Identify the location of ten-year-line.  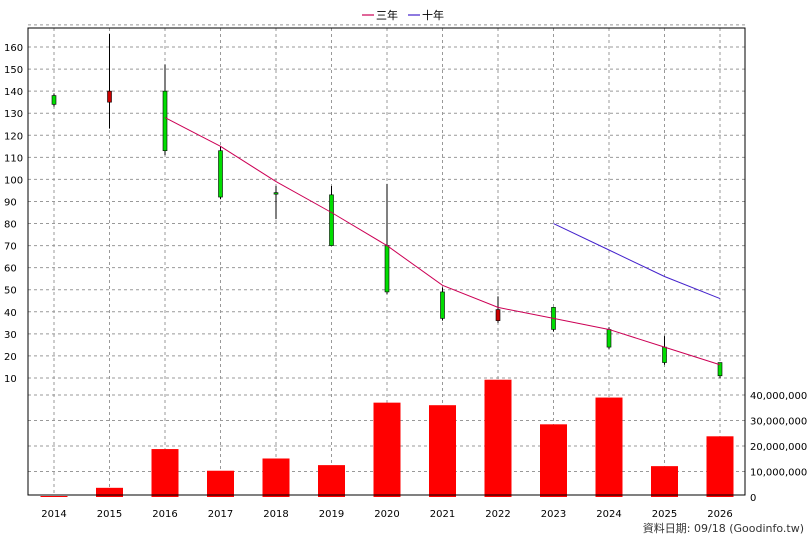
(637, 261).